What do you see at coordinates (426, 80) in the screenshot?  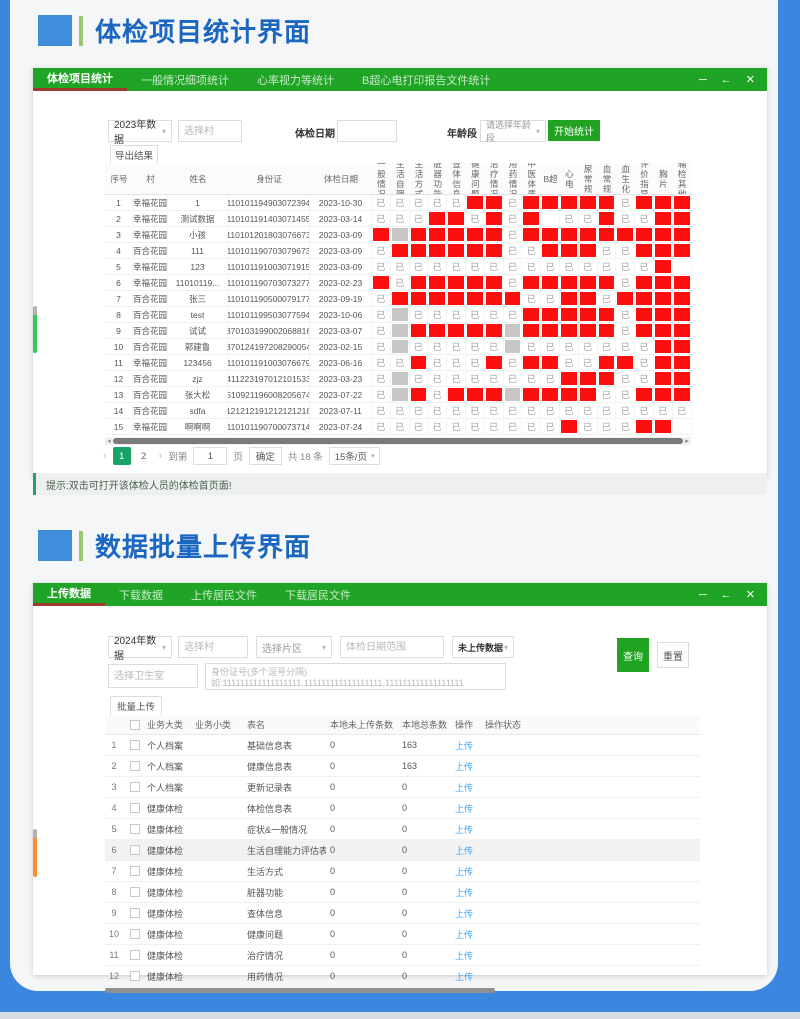 I see `tab-B超心电打印报告文件统计: B超心电打印报告文件统计` at bounding box center [426, 80].